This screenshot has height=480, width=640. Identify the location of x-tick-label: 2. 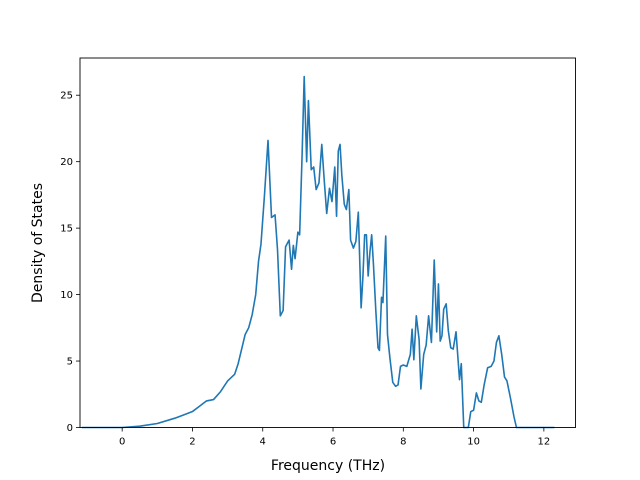
(192, 442).